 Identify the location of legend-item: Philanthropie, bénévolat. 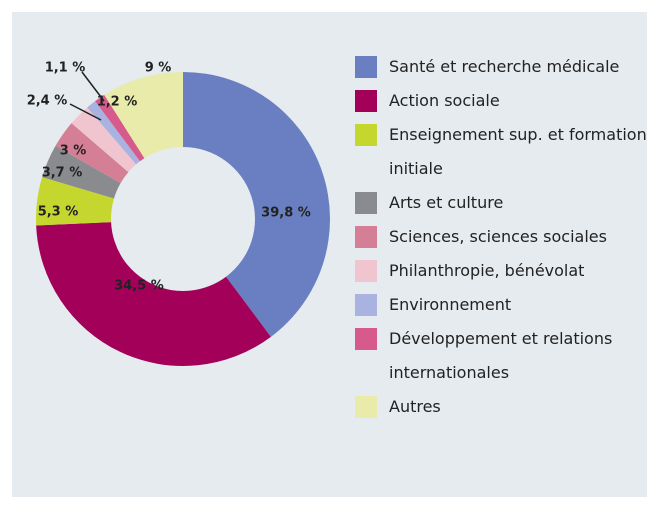
(502, 271).